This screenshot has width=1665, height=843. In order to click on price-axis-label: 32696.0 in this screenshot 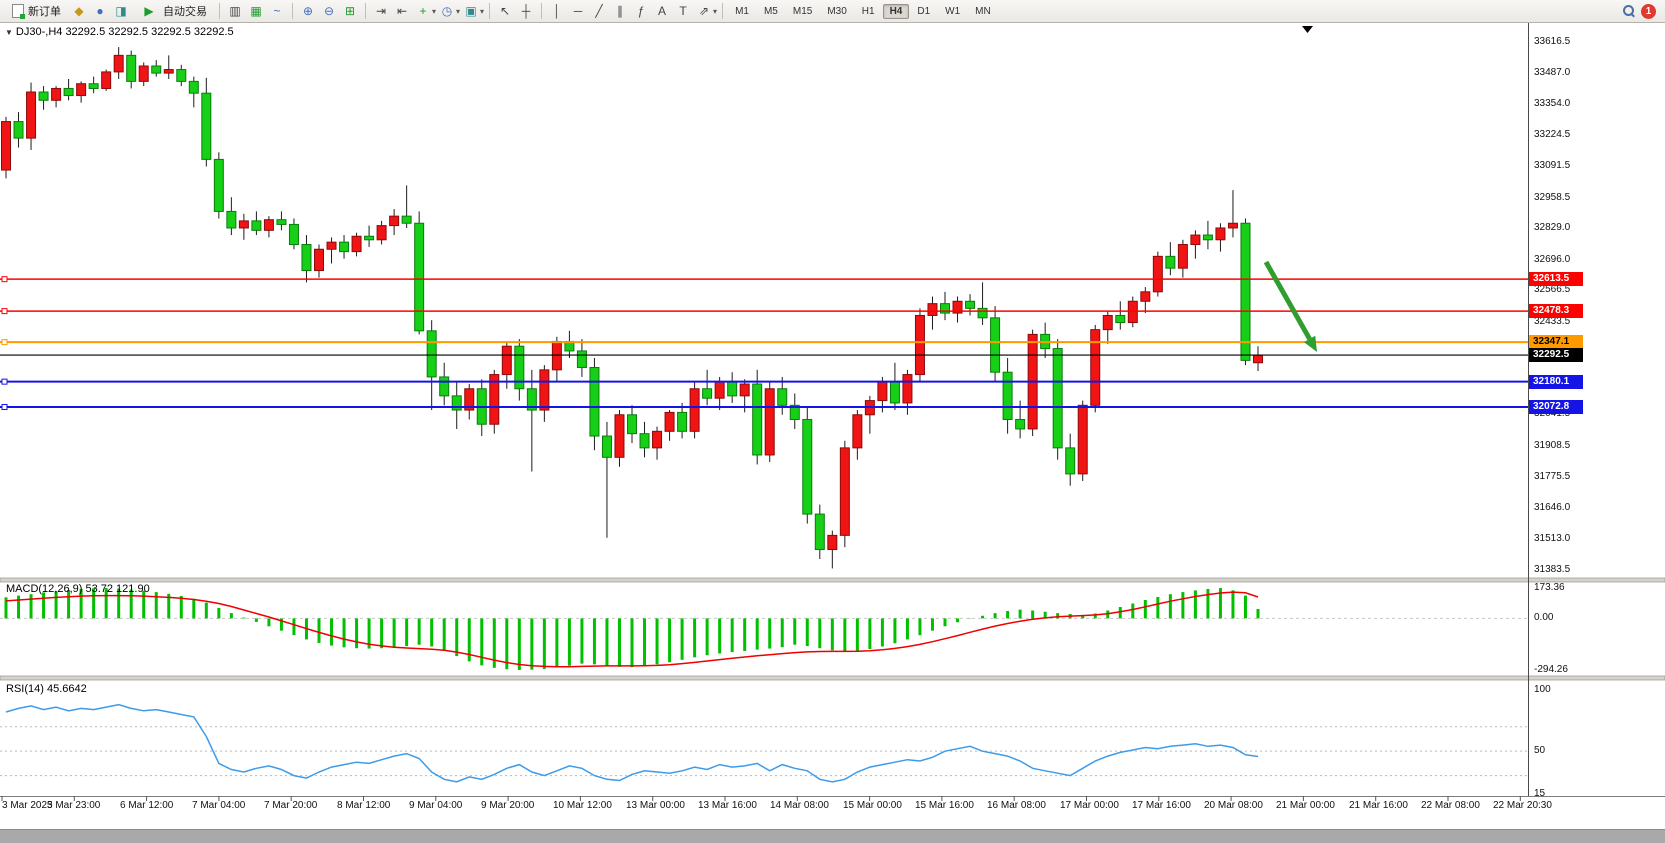, I will do `click(1552, 259)`.